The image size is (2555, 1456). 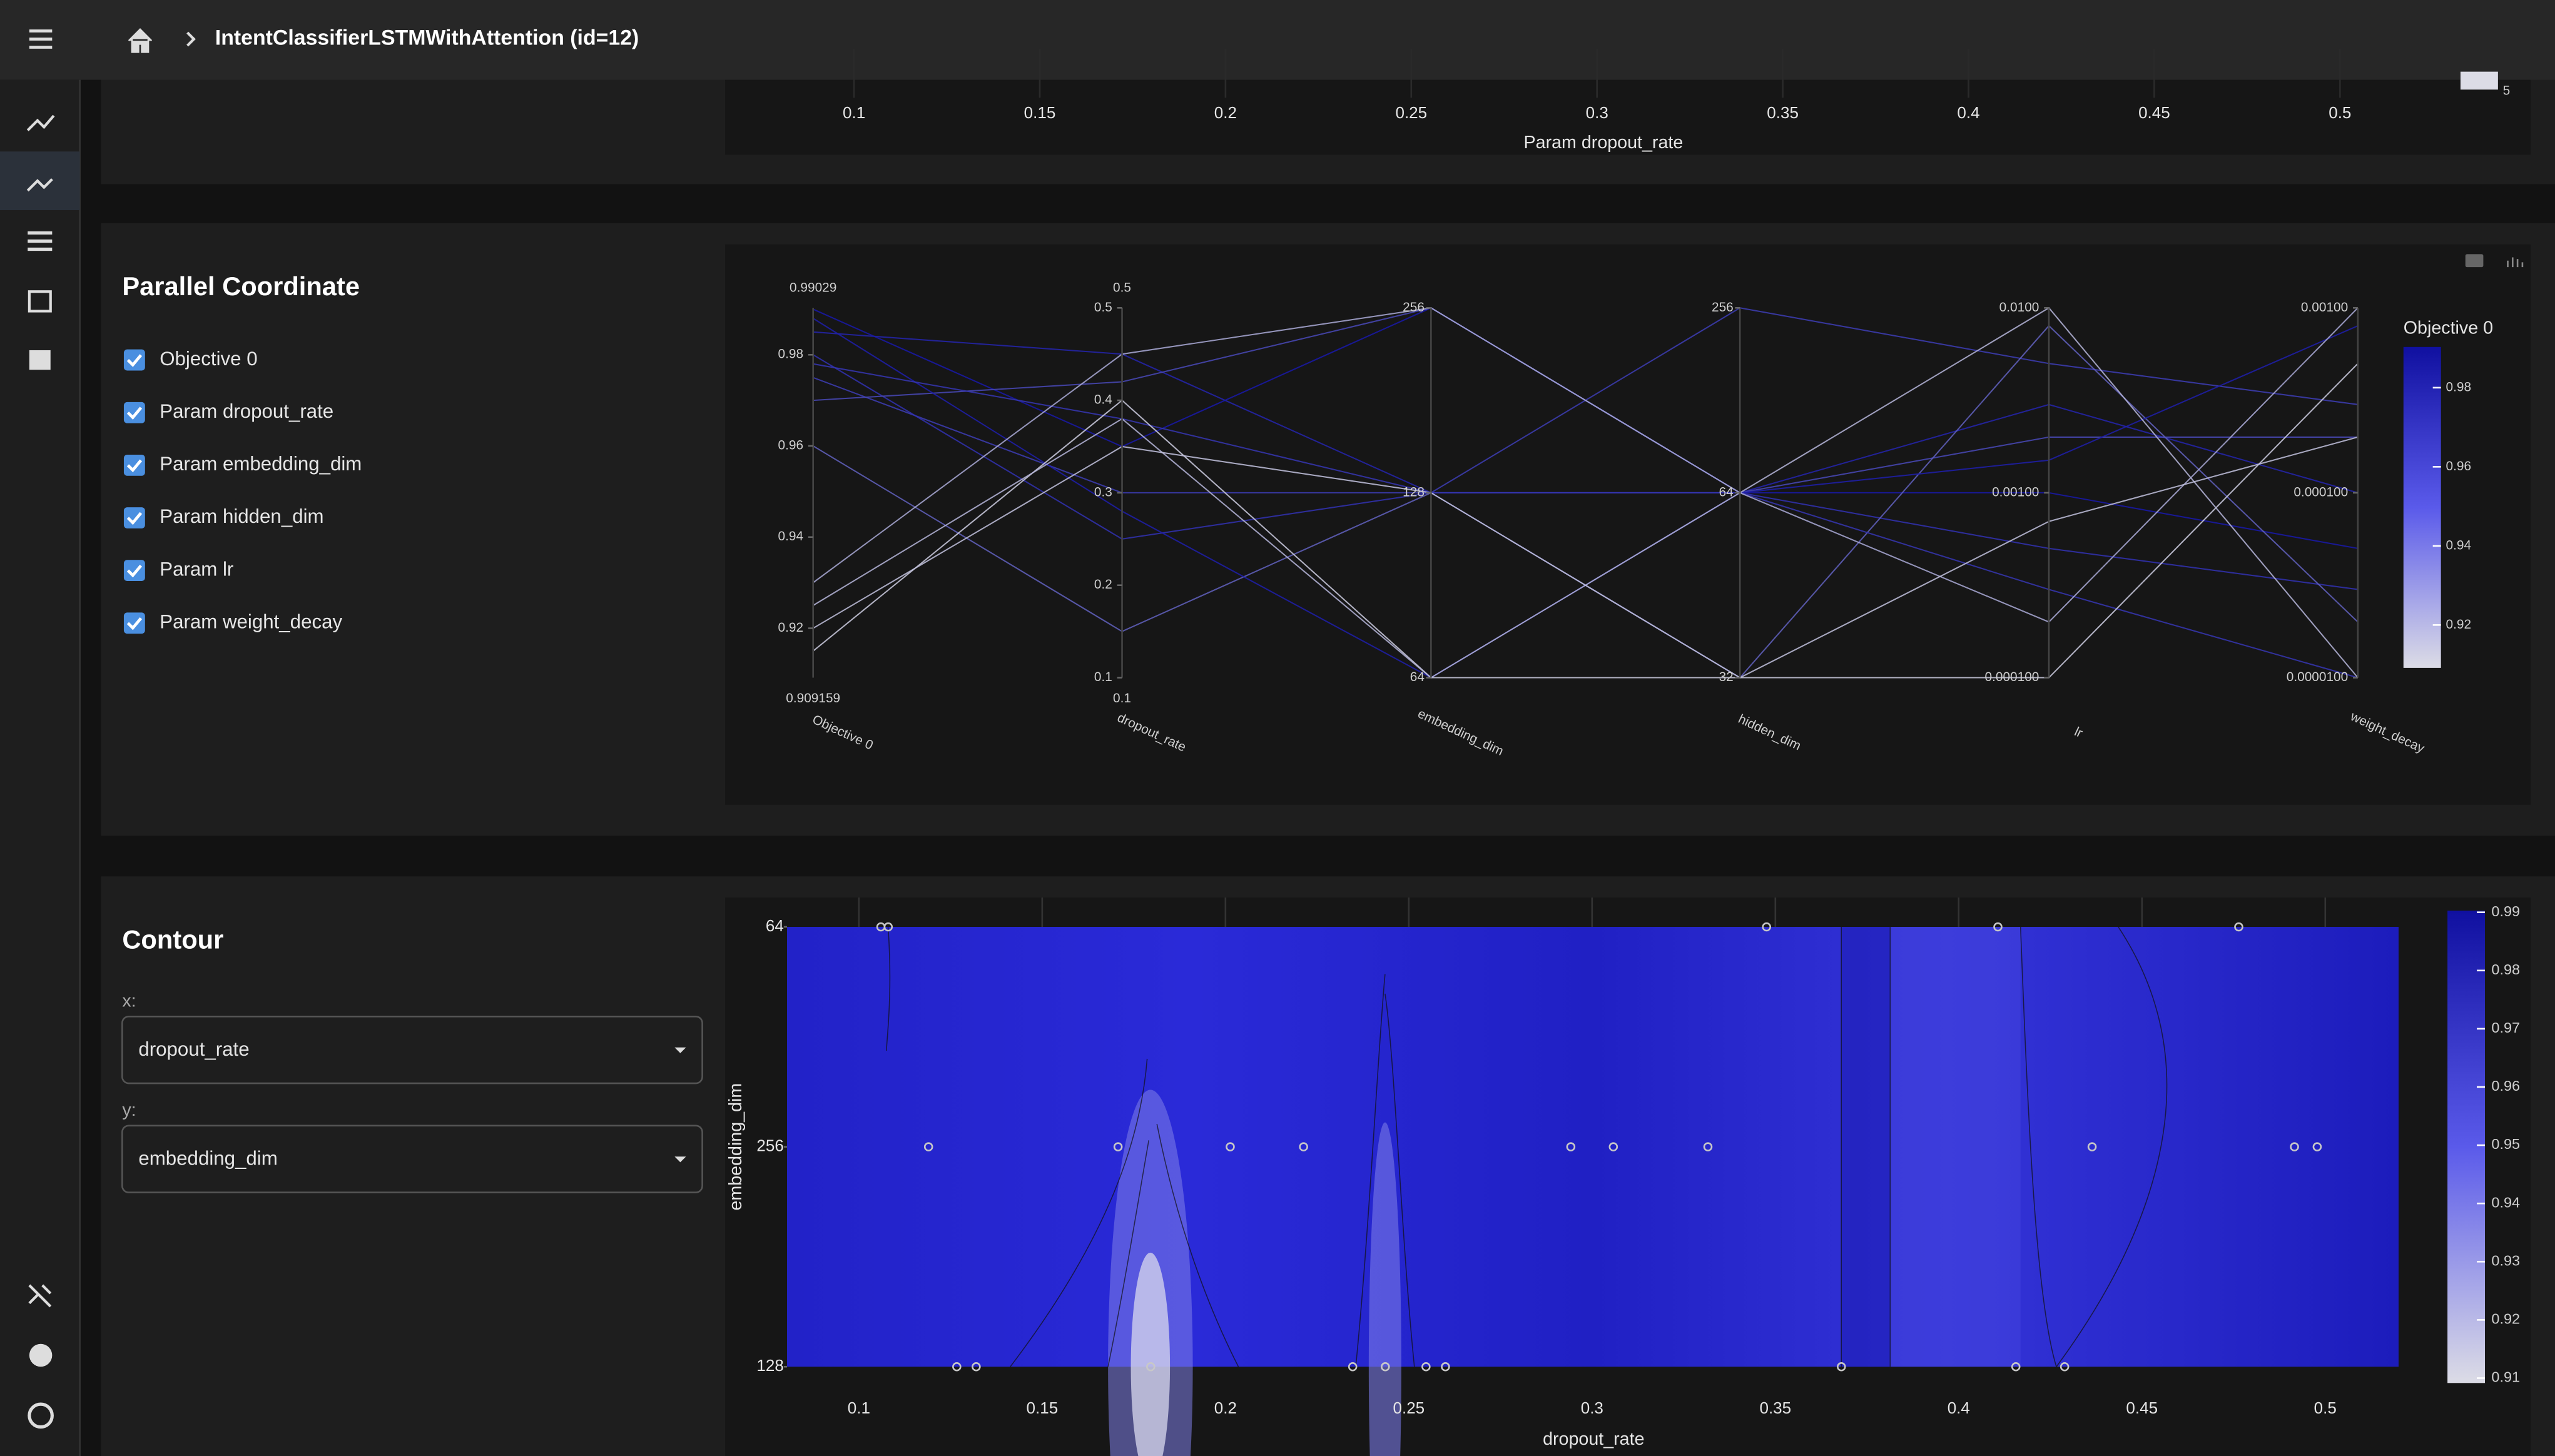 What do you see at coordinates (813, 288) in the screenshot?
I see `range-label: 0.99029` at bounding box center [813, 288].